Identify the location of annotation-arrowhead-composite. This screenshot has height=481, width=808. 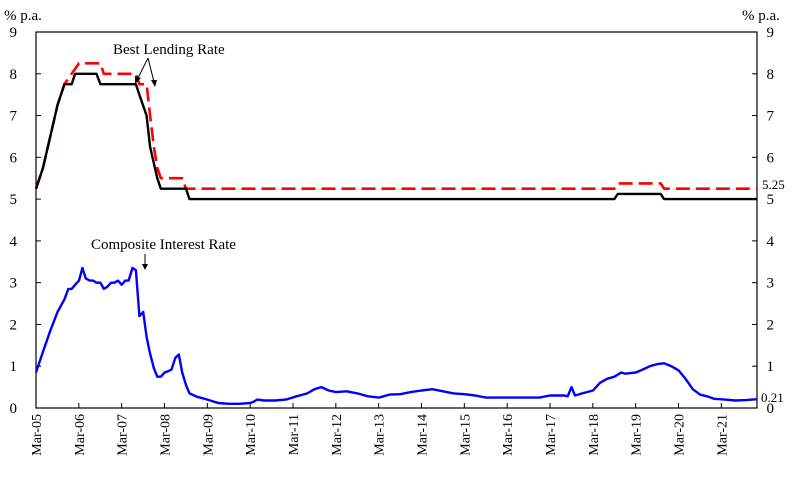
(145, 267).